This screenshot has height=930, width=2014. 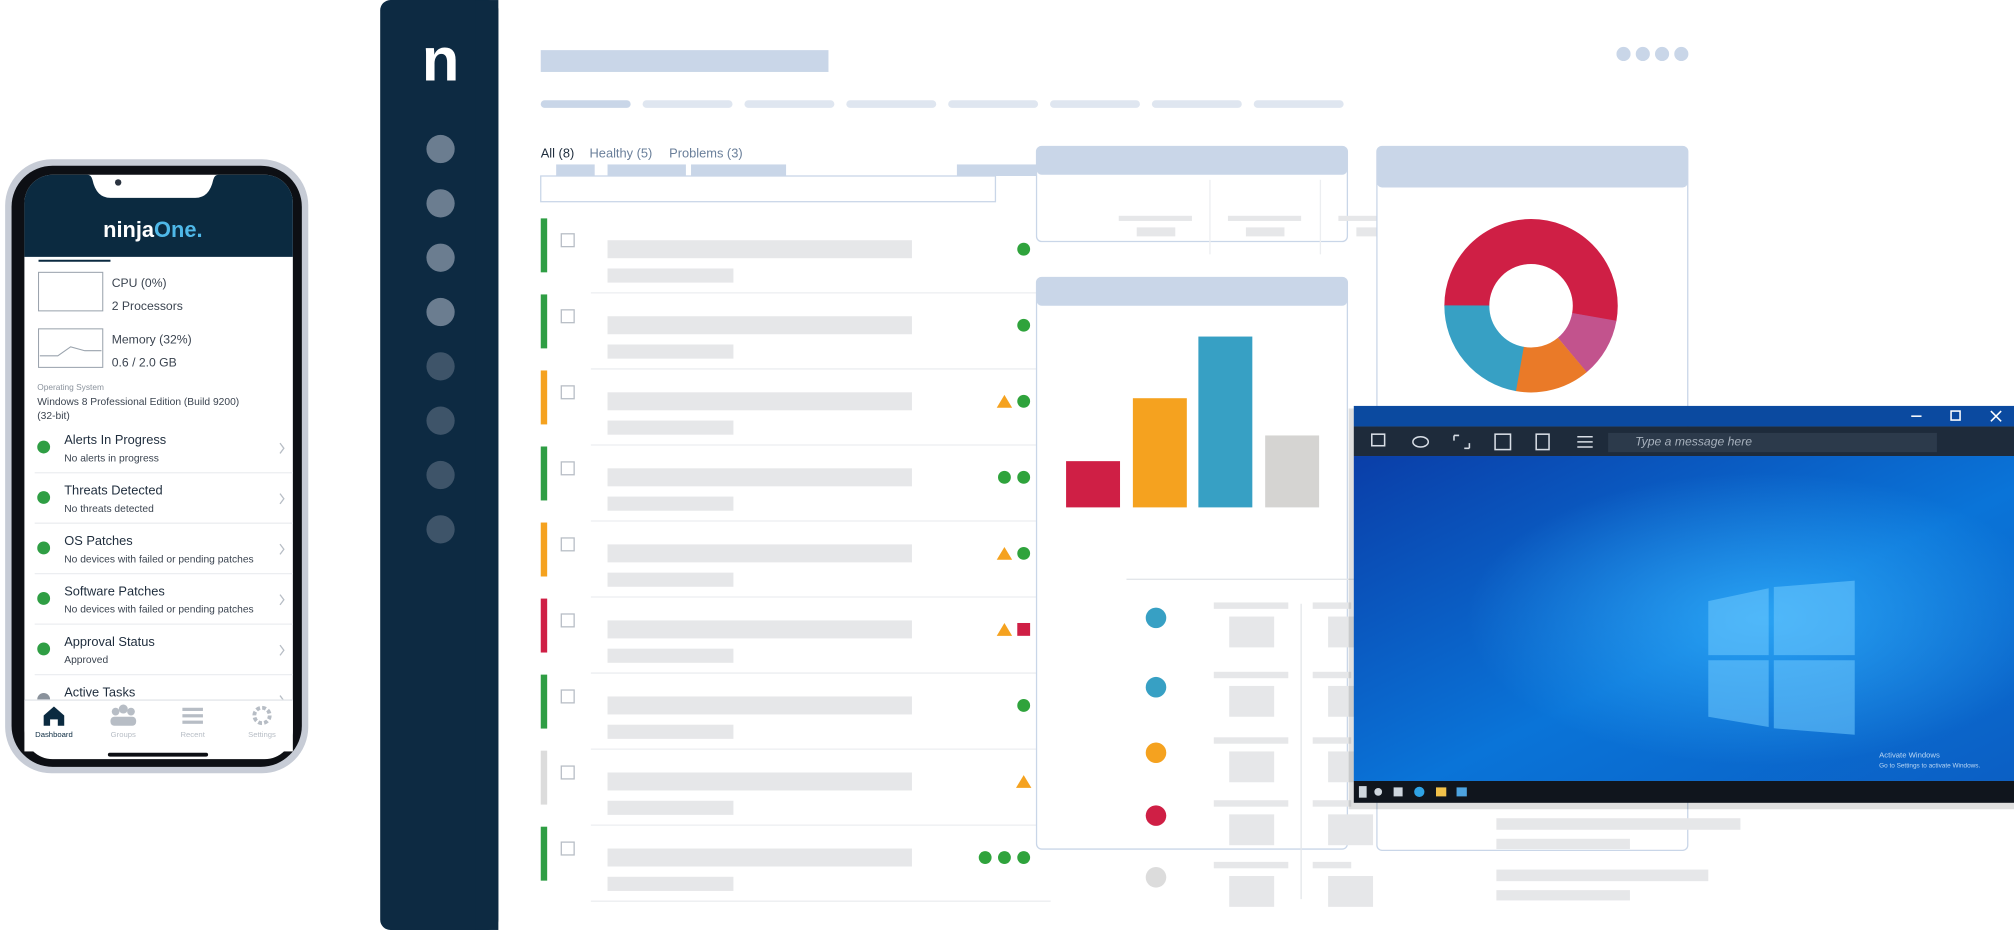 What do you see at coordinates (705, 153) in the screenshot?
I see `filter-tab: Problems (3)` at bounding box center [705, 153].